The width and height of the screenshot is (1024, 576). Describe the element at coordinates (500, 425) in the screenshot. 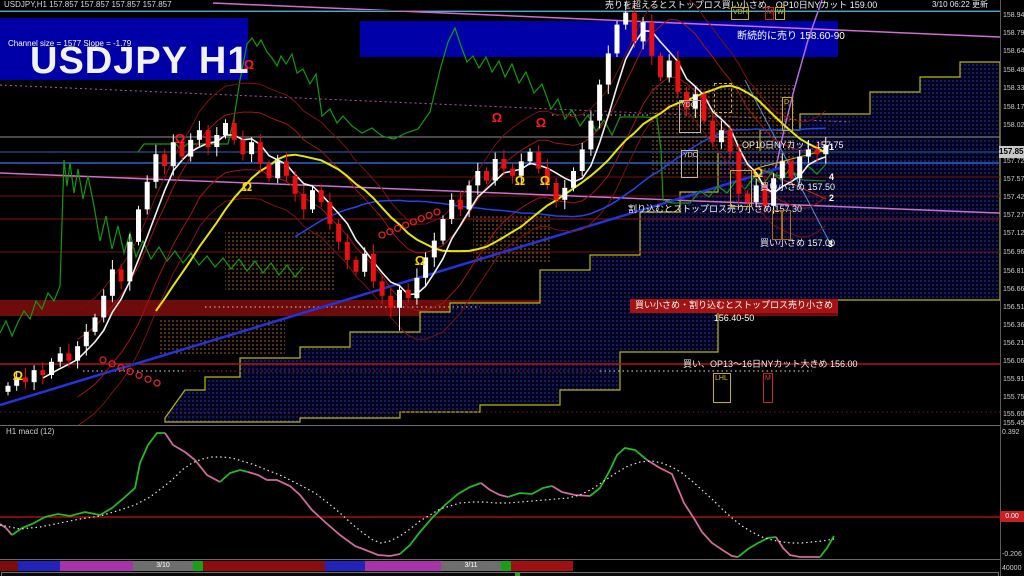

I see `macd-panel-separator` at that location.